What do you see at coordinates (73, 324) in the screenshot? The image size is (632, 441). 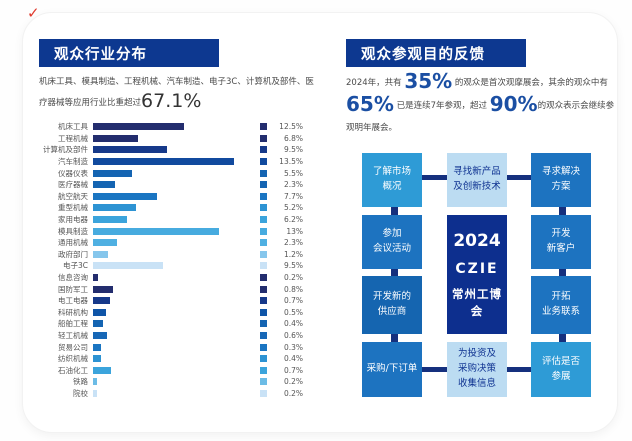 I see `row-label: 船舶工程` at bounding box center [73, 324].